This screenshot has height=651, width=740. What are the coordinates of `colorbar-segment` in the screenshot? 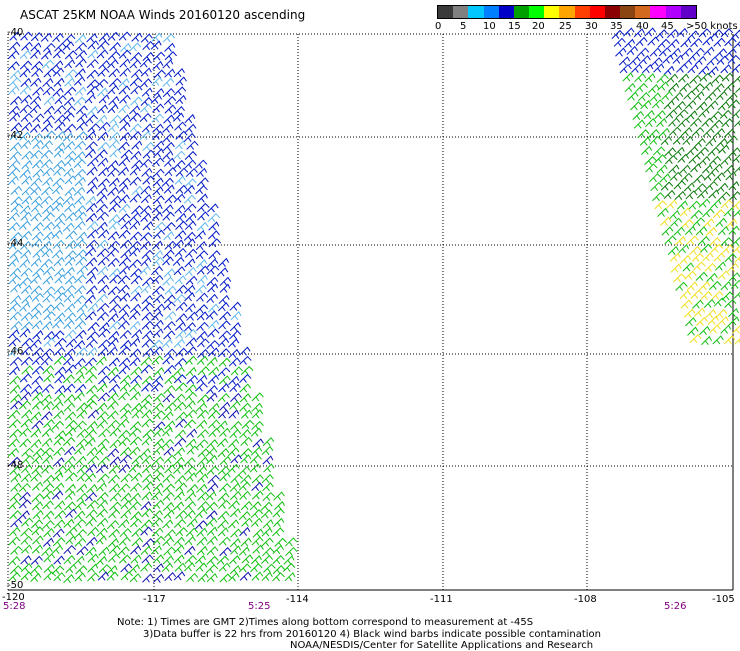 It's located at (582, 12).